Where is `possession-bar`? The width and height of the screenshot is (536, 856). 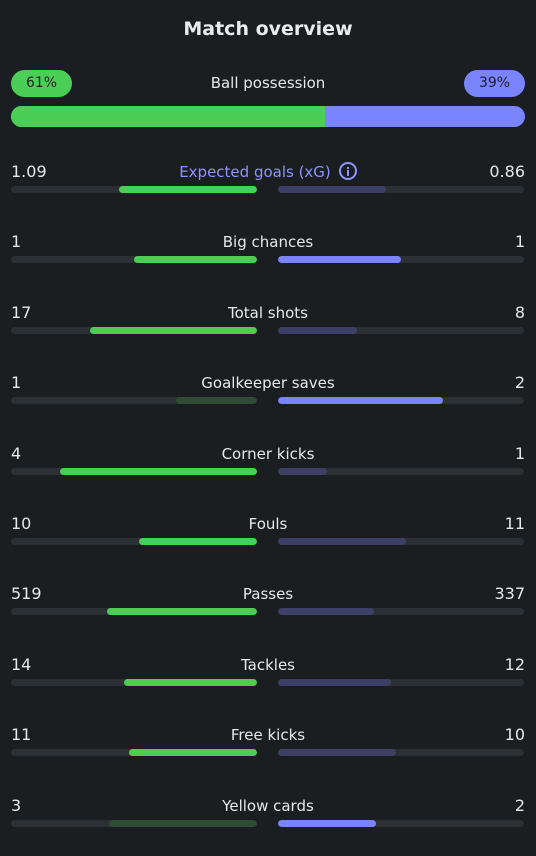
possession-bar is located at coordinates (268, 116).